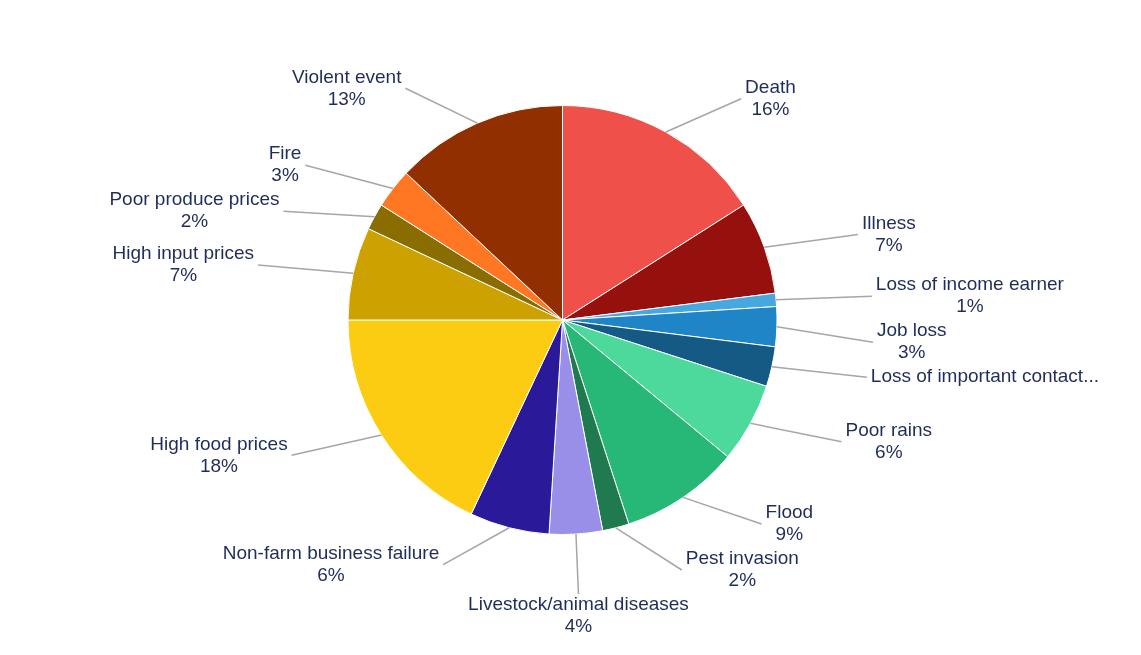 This screenshot has height=655, width=1141. I want to click on data-label: 16%, so click(770, 108).